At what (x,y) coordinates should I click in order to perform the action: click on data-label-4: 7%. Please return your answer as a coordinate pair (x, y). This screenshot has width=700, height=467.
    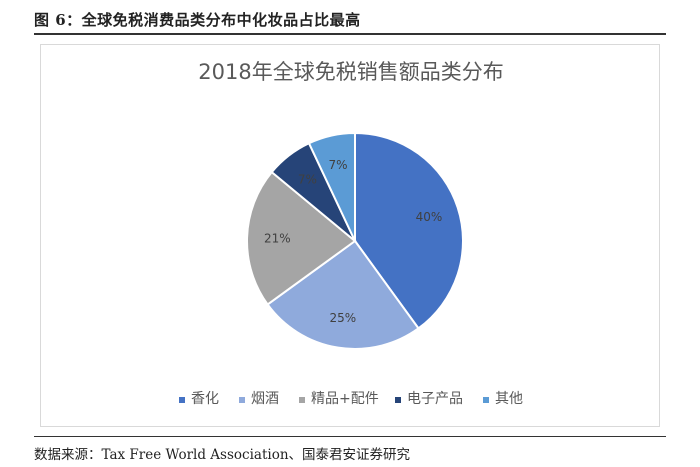
    Looking at the image, I should click on (307, 180).